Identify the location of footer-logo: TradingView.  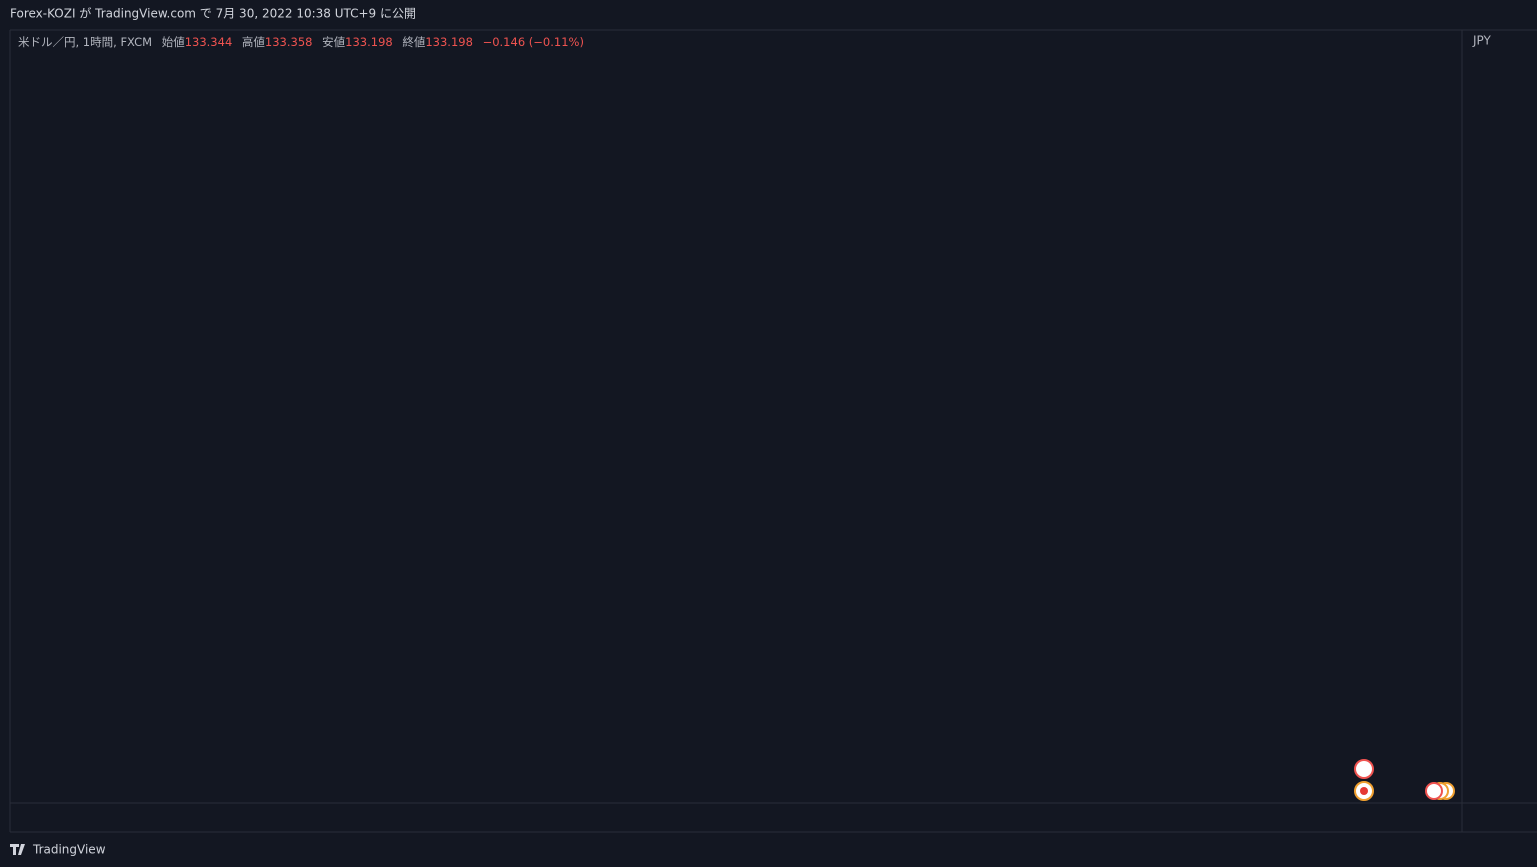
(58, 850).